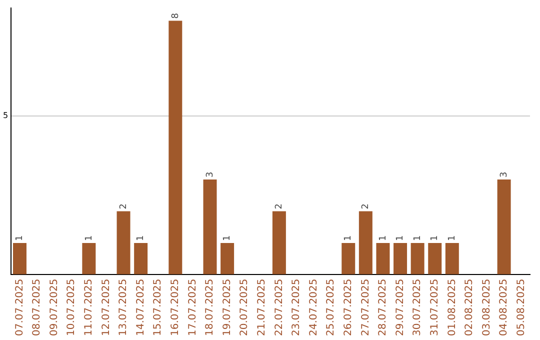  Describe the element at coordinates (400, 307) in the screenshot. I see `x-tick-label: 29.07.2025` at that location.